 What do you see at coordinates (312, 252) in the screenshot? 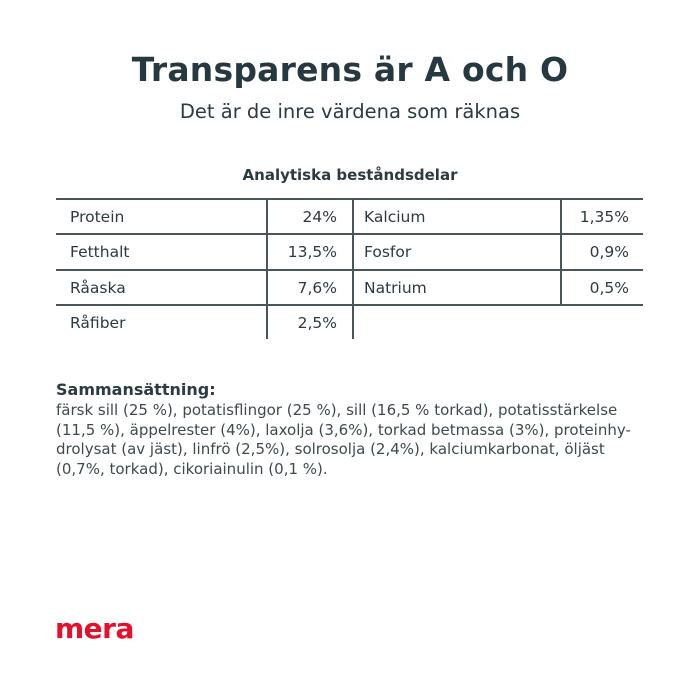
I see `row-value: 13,5%` at bounding box center [312, 252].